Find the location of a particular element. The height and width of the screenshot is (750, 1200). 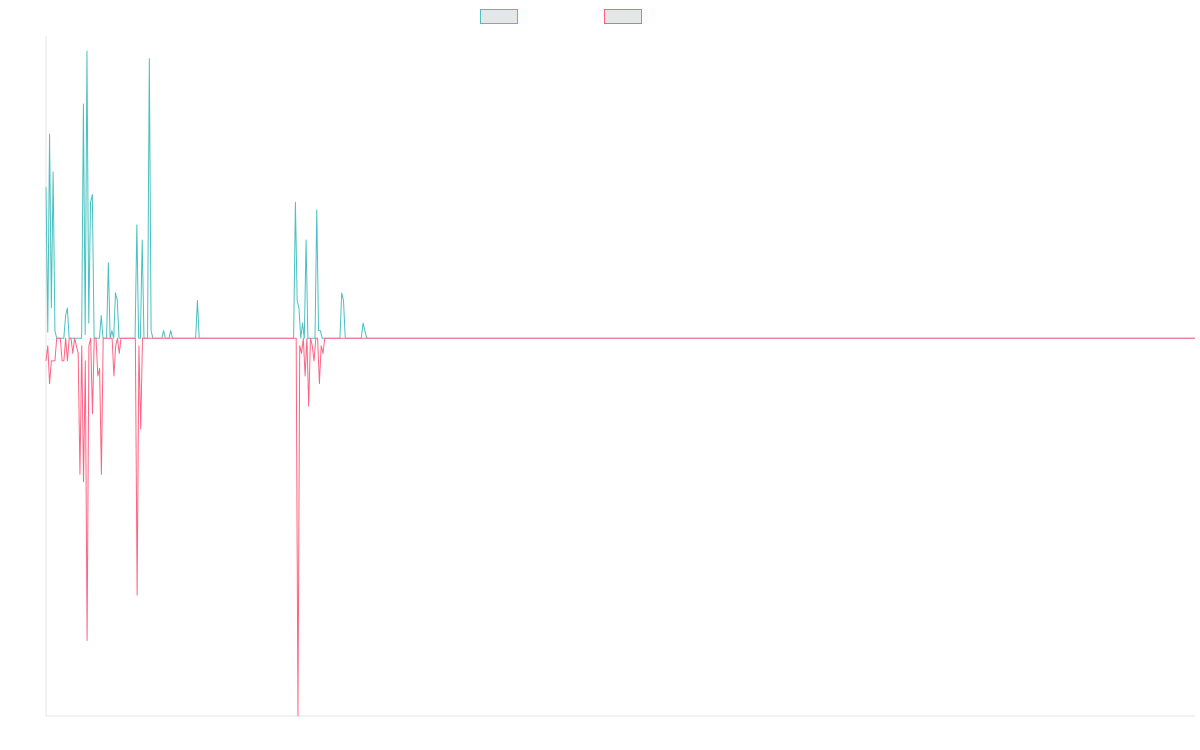

chart-legend is located at coordinates (600, 18).